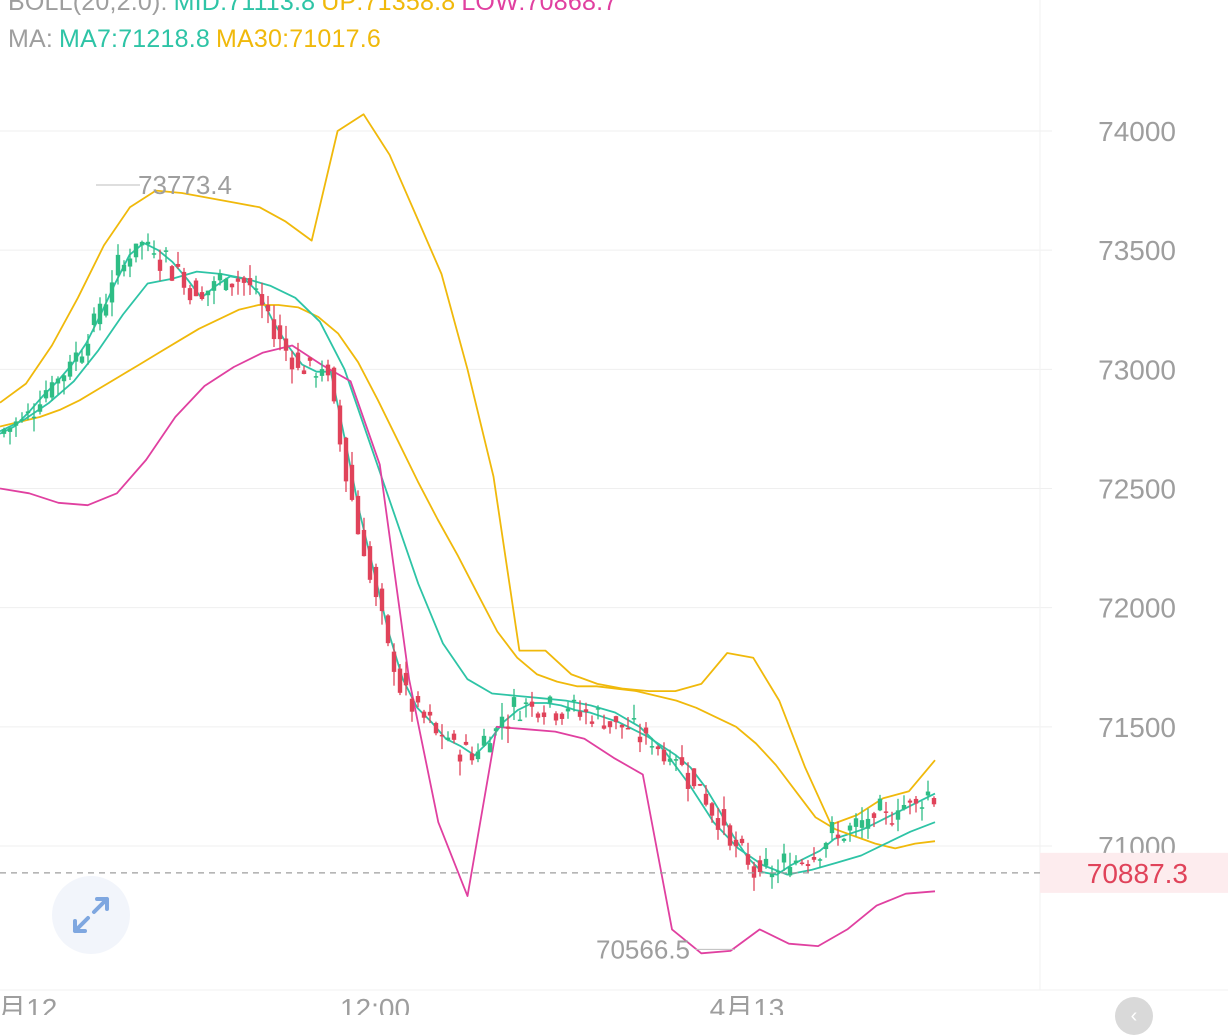 The height and width of the screenshot is (1035, 1228). I want to click on current-price-marker: 70887.3, so click(614, 872).